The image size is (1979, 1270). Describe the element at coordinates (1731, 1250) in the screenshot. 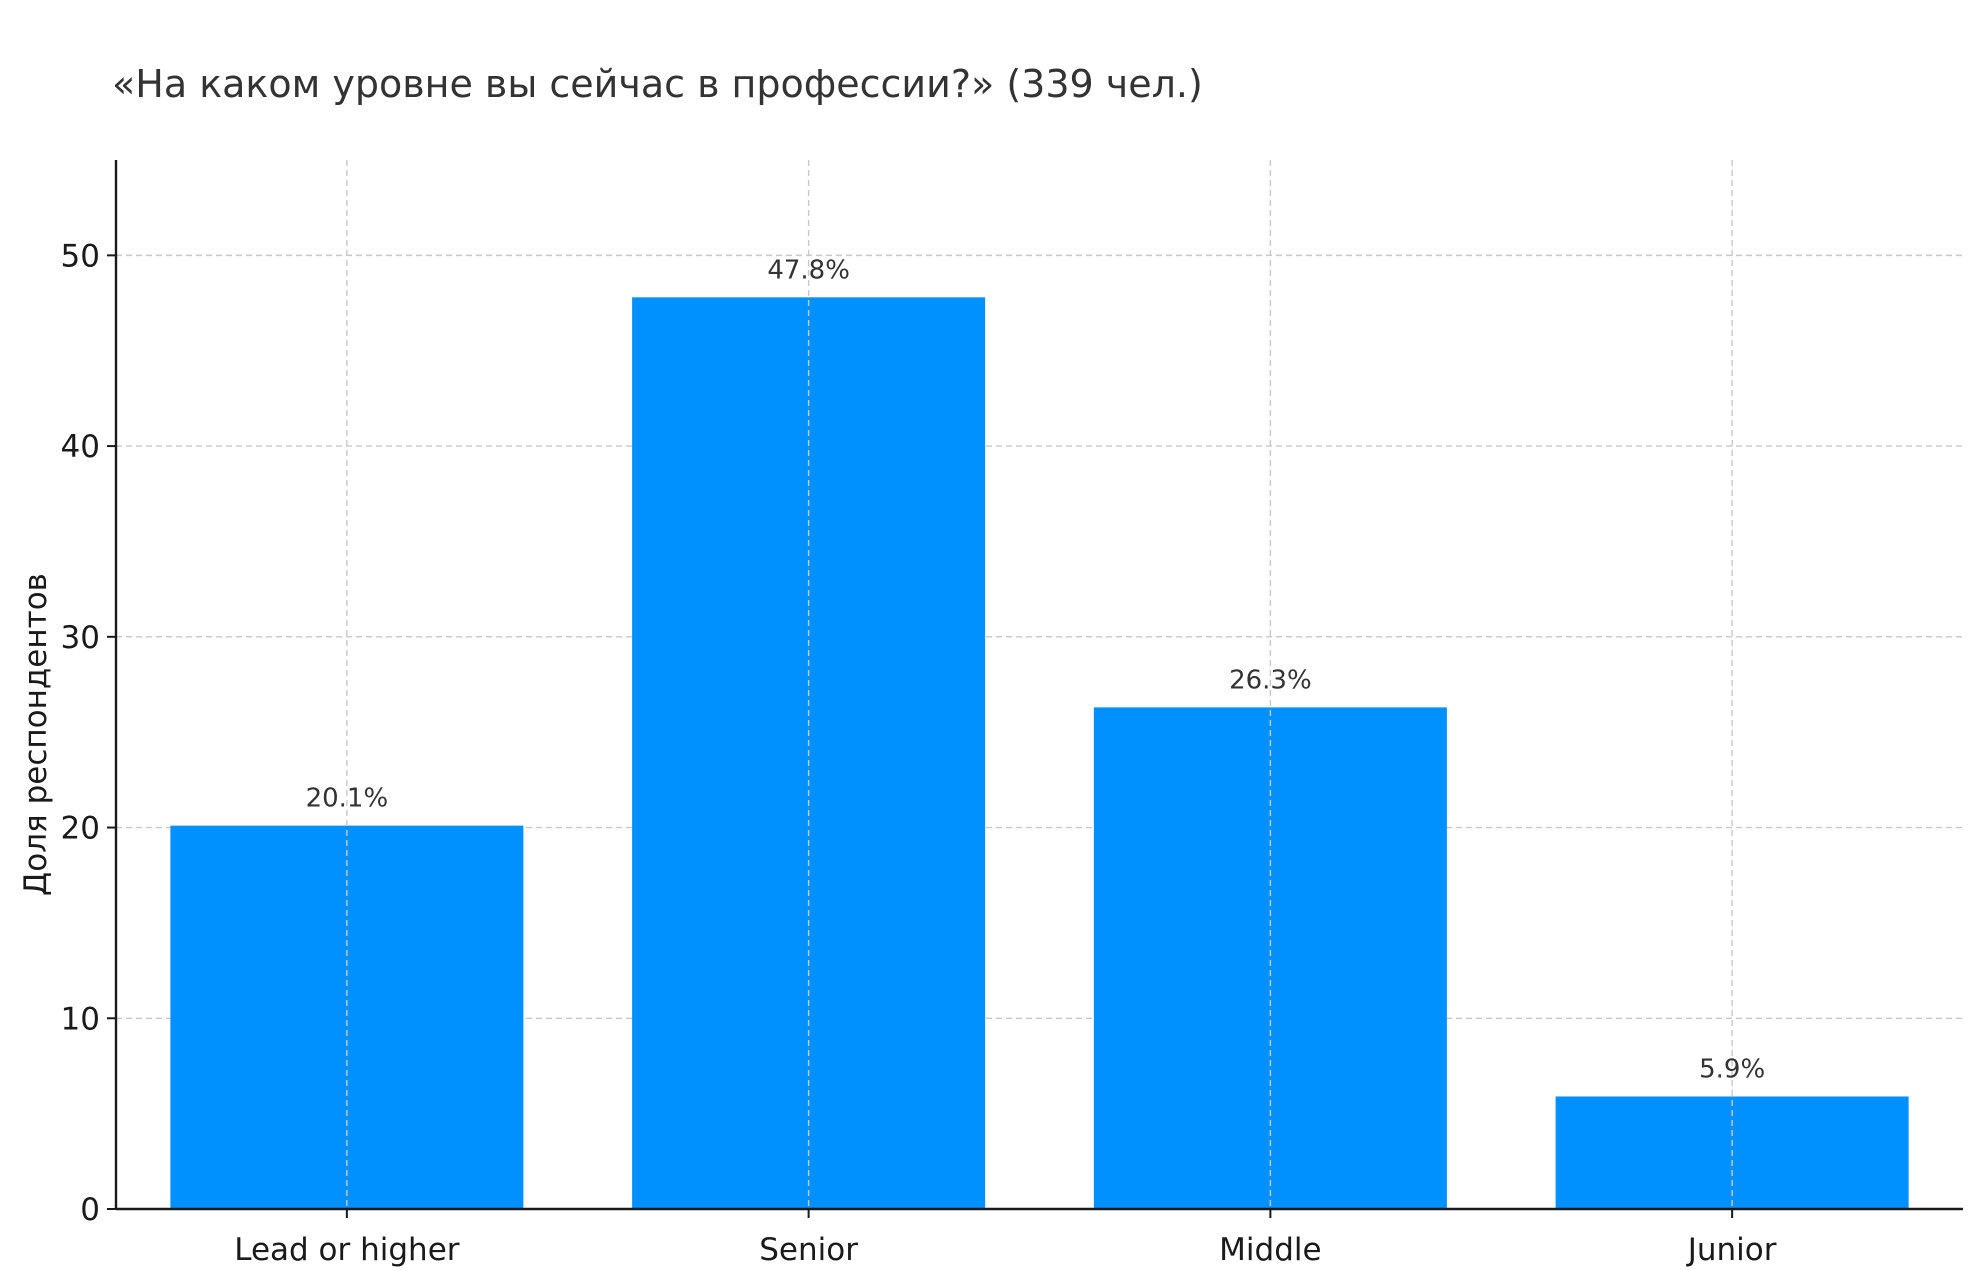

I see `x-tick-label: Junior` at that location.